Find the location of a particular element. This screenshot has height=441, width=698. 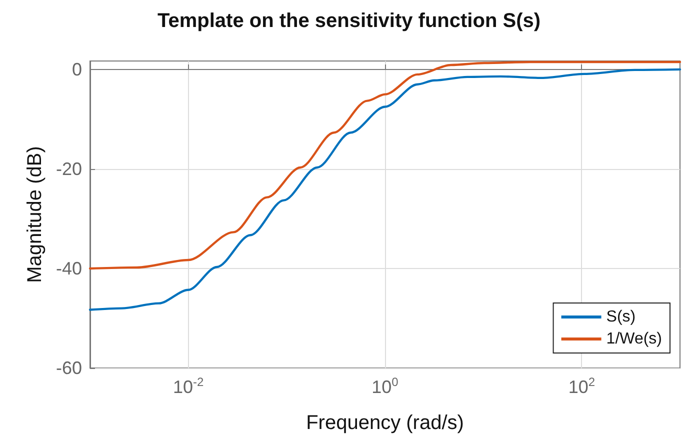

legend-label: S(s) is located at coordinates (621, 317).